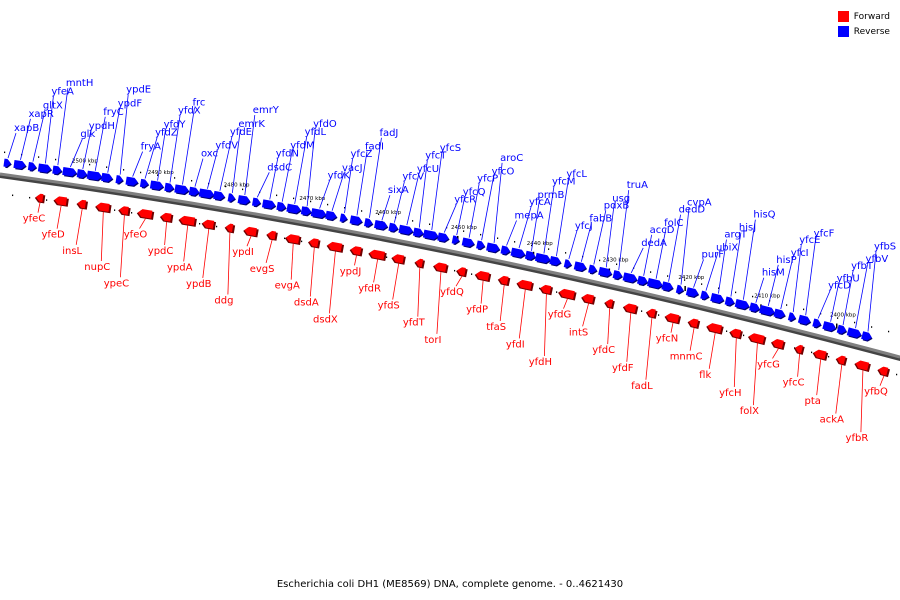 The height and width of the screenshot is (600, 900). Describe the element at coordinates (654, 283) in the screenshot. I see `gene-folC` at that location.